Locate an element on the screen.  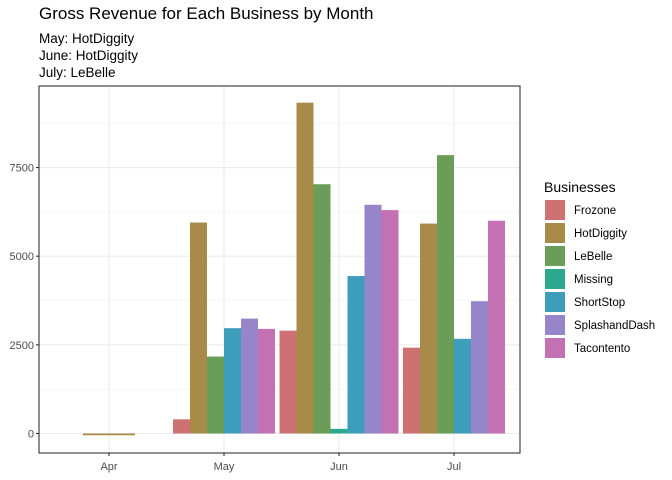
legend-label: Tacontento is located at coordinates (602, 349).